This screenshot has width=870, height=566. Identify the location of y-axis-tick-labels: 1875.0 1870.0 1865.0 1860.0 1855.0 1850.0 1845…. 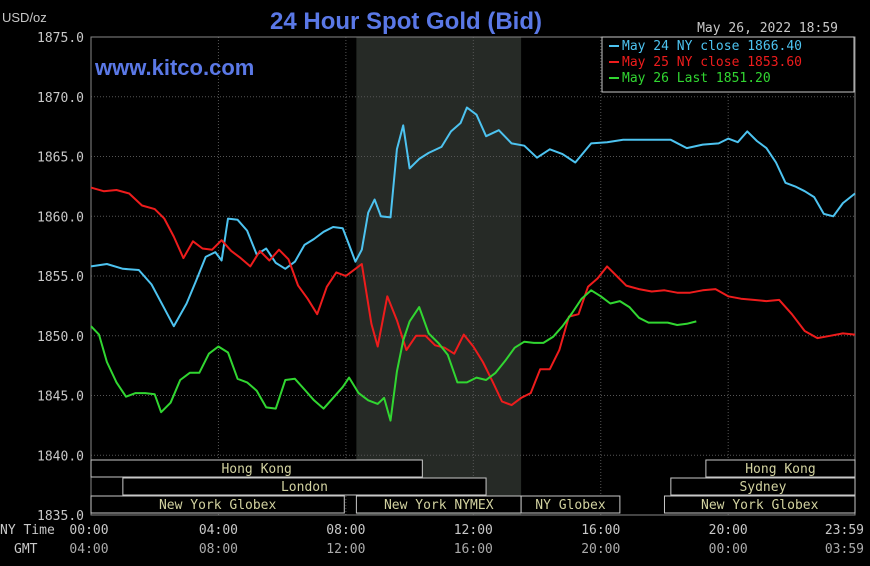
(60, 277).